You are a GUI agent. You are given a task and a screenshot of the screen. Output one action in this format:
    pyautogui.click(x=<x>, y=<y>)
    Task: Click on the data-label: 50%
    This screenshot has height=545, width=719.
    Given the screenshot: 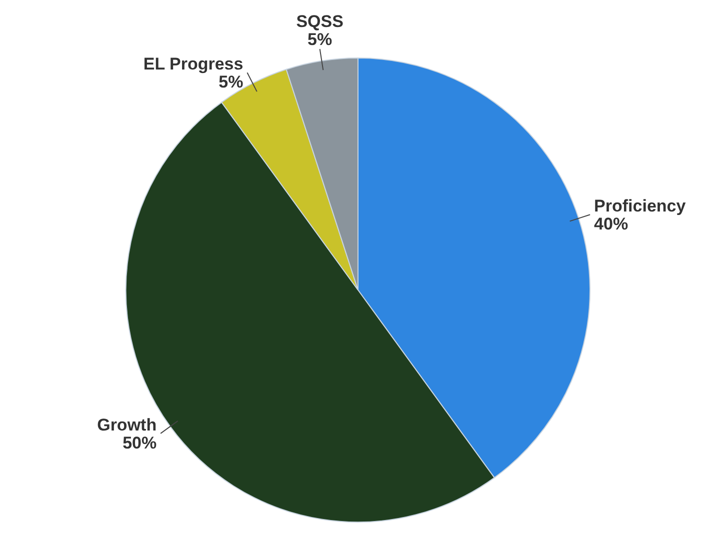 What is the action you would take?
    pyautogui.click(x=139, y=442)
    